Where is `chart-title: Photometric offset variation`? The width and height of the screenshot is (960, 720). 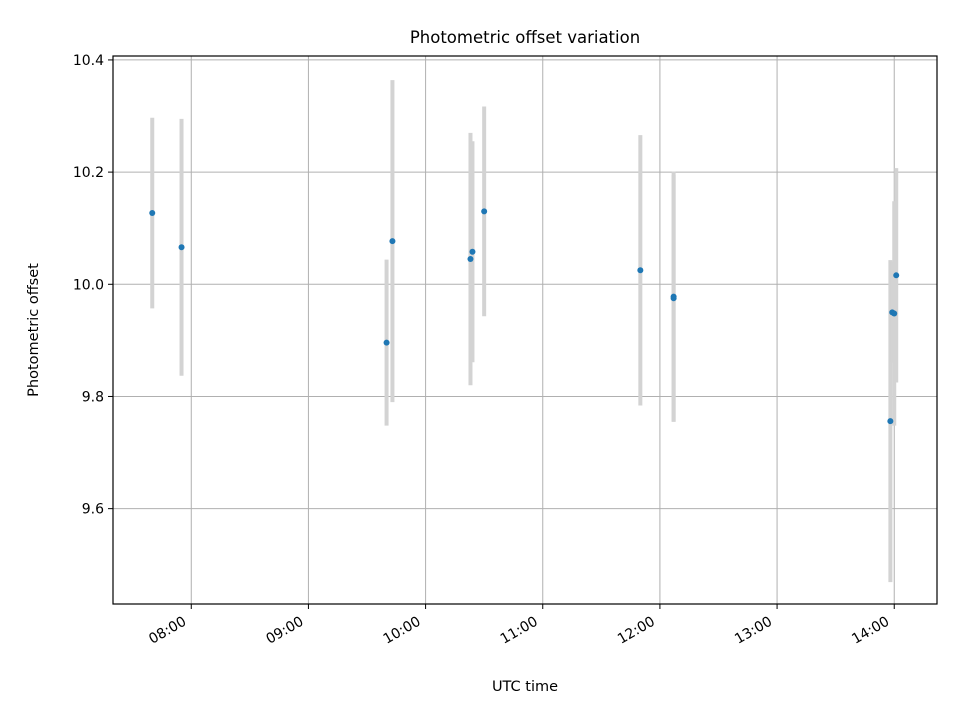 chart-title: Photometric offset variation is located at coordinates (525, 37).